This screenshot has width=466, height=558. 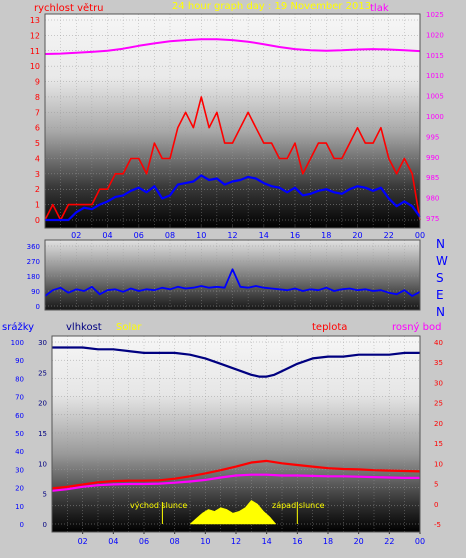 I want to click on pressure-tick-label: 985, so click(x=432, y=178).